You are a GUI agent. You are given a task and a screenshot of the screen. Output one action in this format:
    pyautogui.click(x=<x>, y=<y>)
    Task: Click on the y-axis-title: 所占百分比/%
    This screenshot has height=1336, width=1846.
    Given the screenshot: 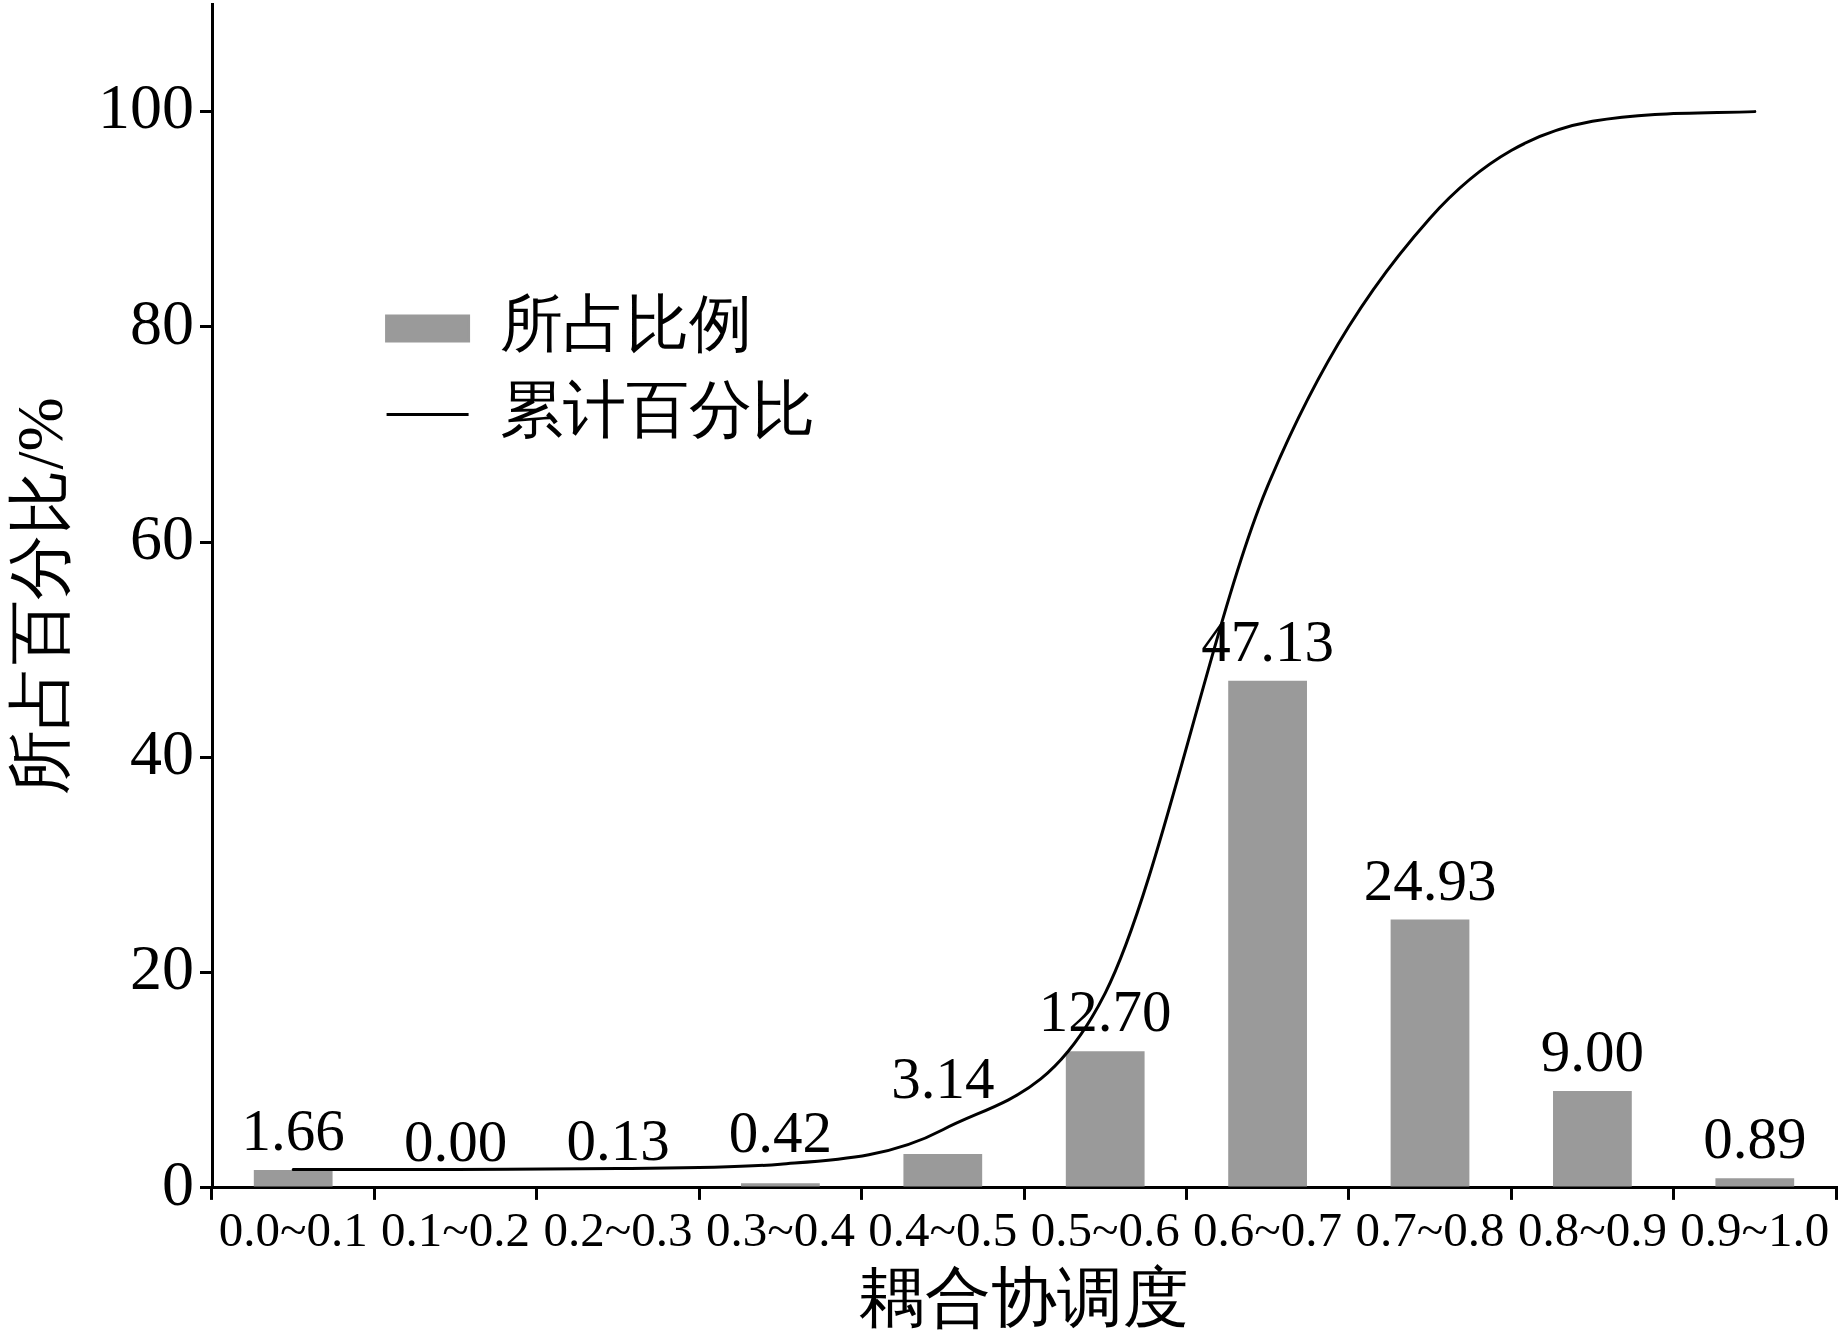 What is the action you would take?
    pyautogui.click(x=40, y=596)
    